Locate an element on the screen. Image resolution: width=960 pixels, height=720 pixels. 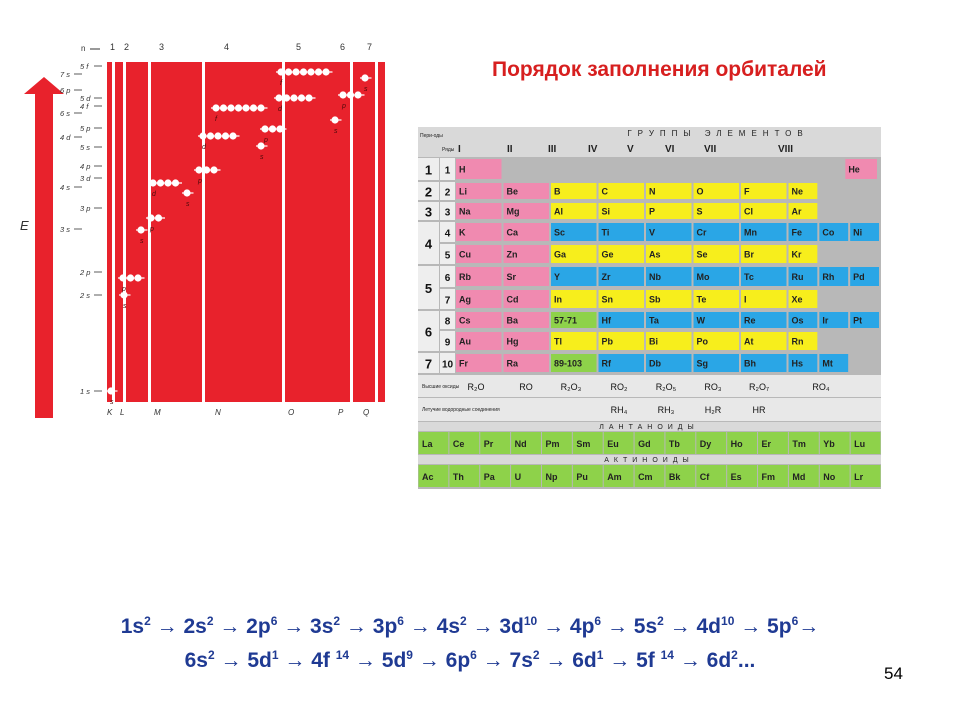
orbital-tag: d is located at coordinates (280, 109).